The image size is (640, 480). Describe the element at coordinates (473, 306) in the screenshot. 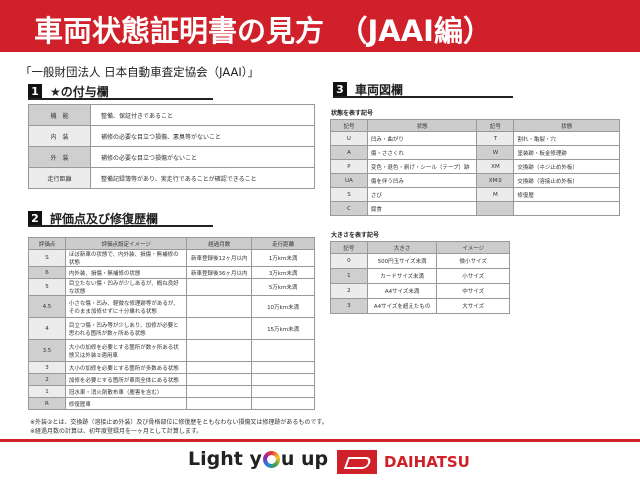

I see `table-cell: 大サイズ` at that location.